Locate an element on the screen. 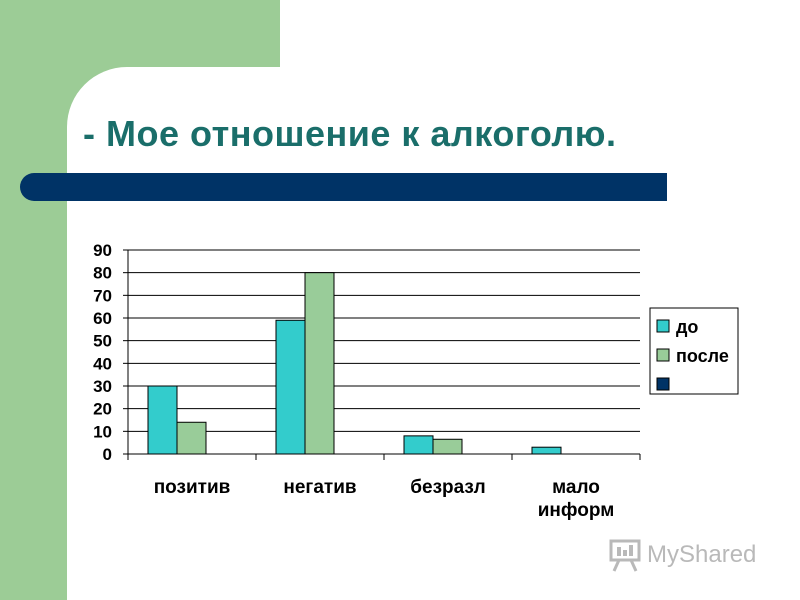 This screenshot has height=600, width=800. x-category-label: информ is located at coordinates (576, 510).